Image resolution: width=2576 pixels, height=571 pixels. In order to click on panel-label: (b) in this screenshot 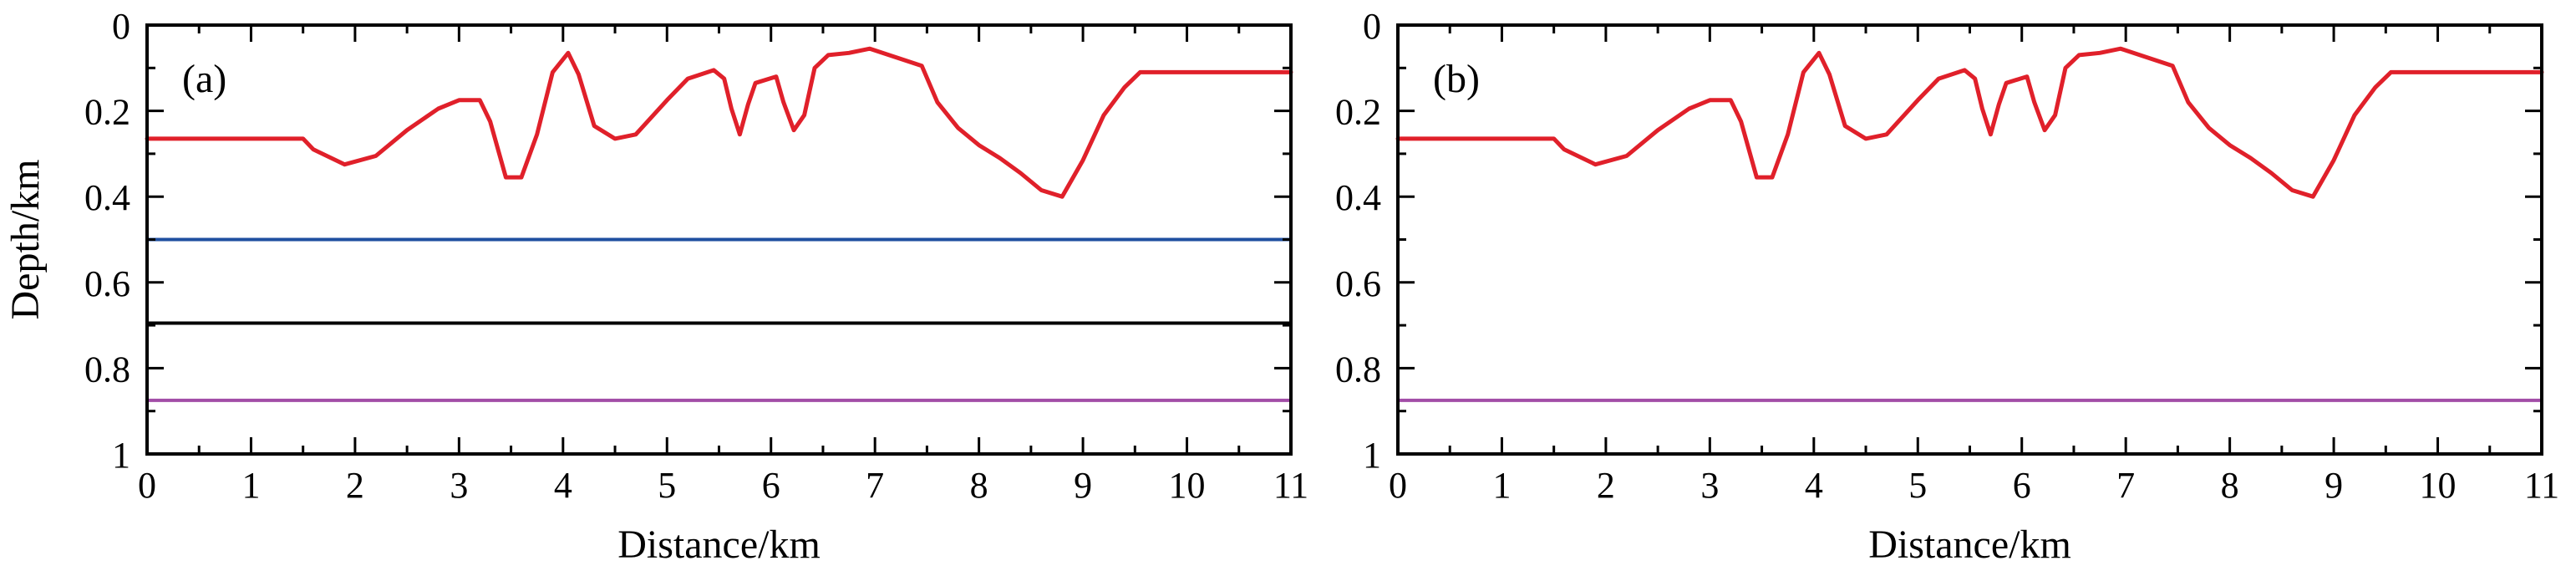, I will do `click(1456, 79)`.